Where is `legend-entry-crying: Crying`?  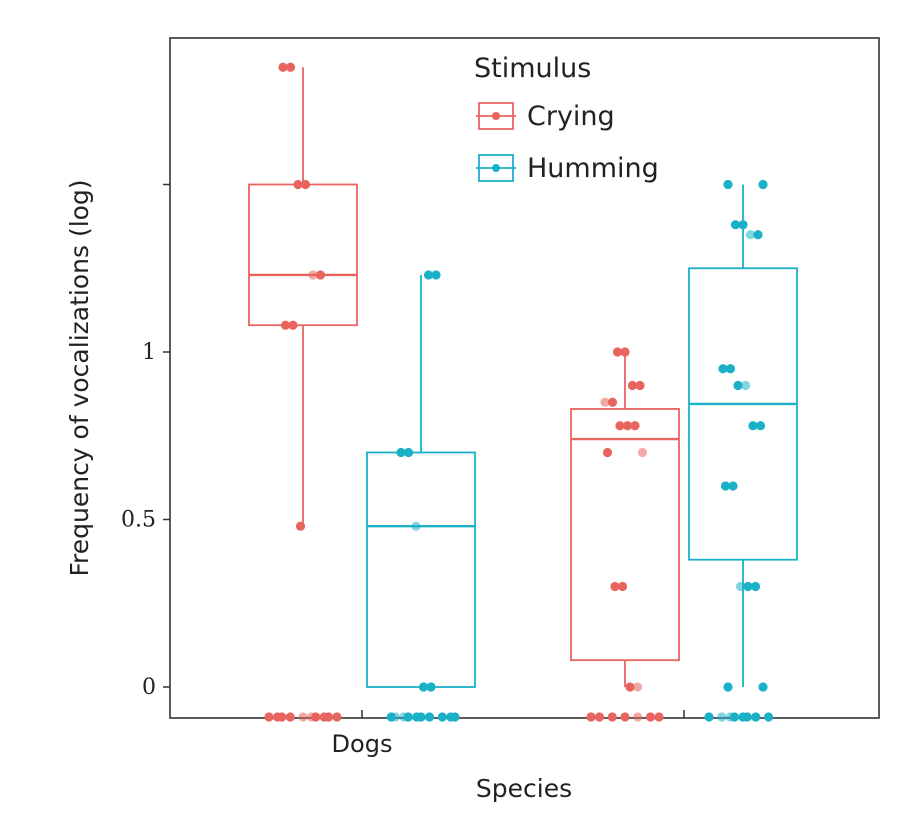
legend-entry-crying: Crying is located at coordinates (545, 116).